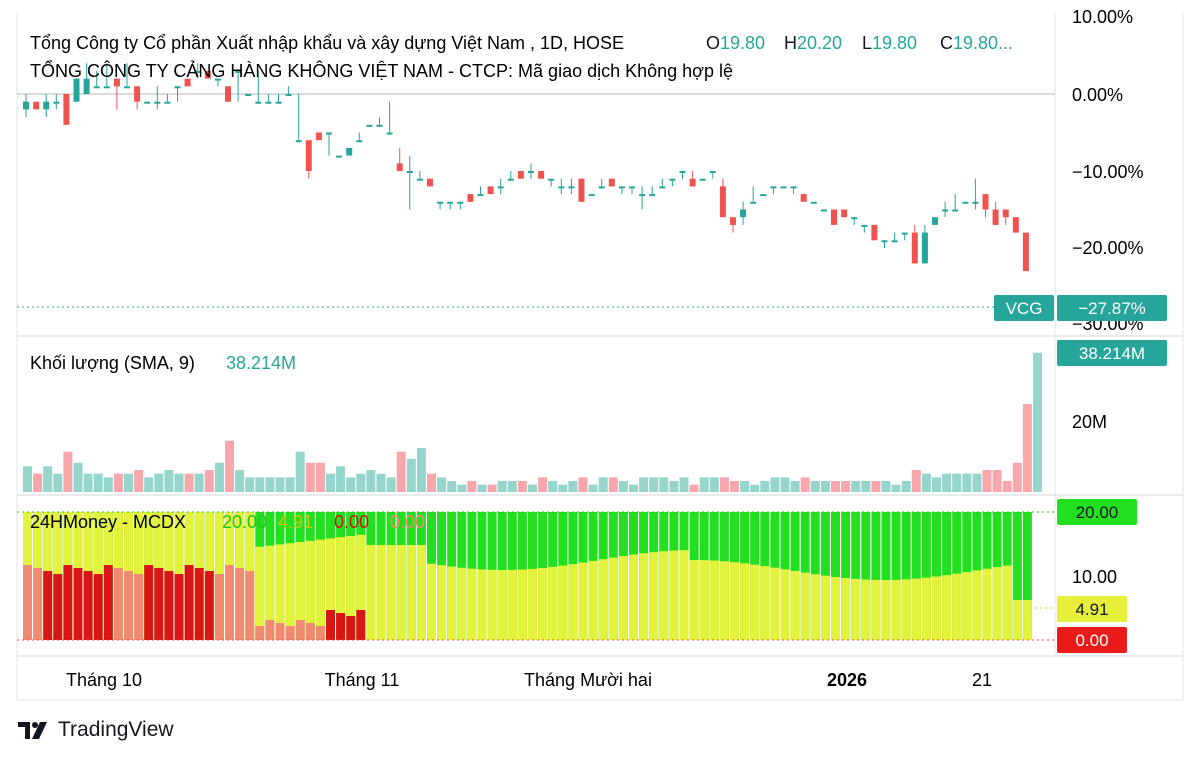  What do you see at coordinates (588, 680) in the screenshot?
I see `time-tick-dec: Tháng Mười hai` at bounding box center [588, 680].